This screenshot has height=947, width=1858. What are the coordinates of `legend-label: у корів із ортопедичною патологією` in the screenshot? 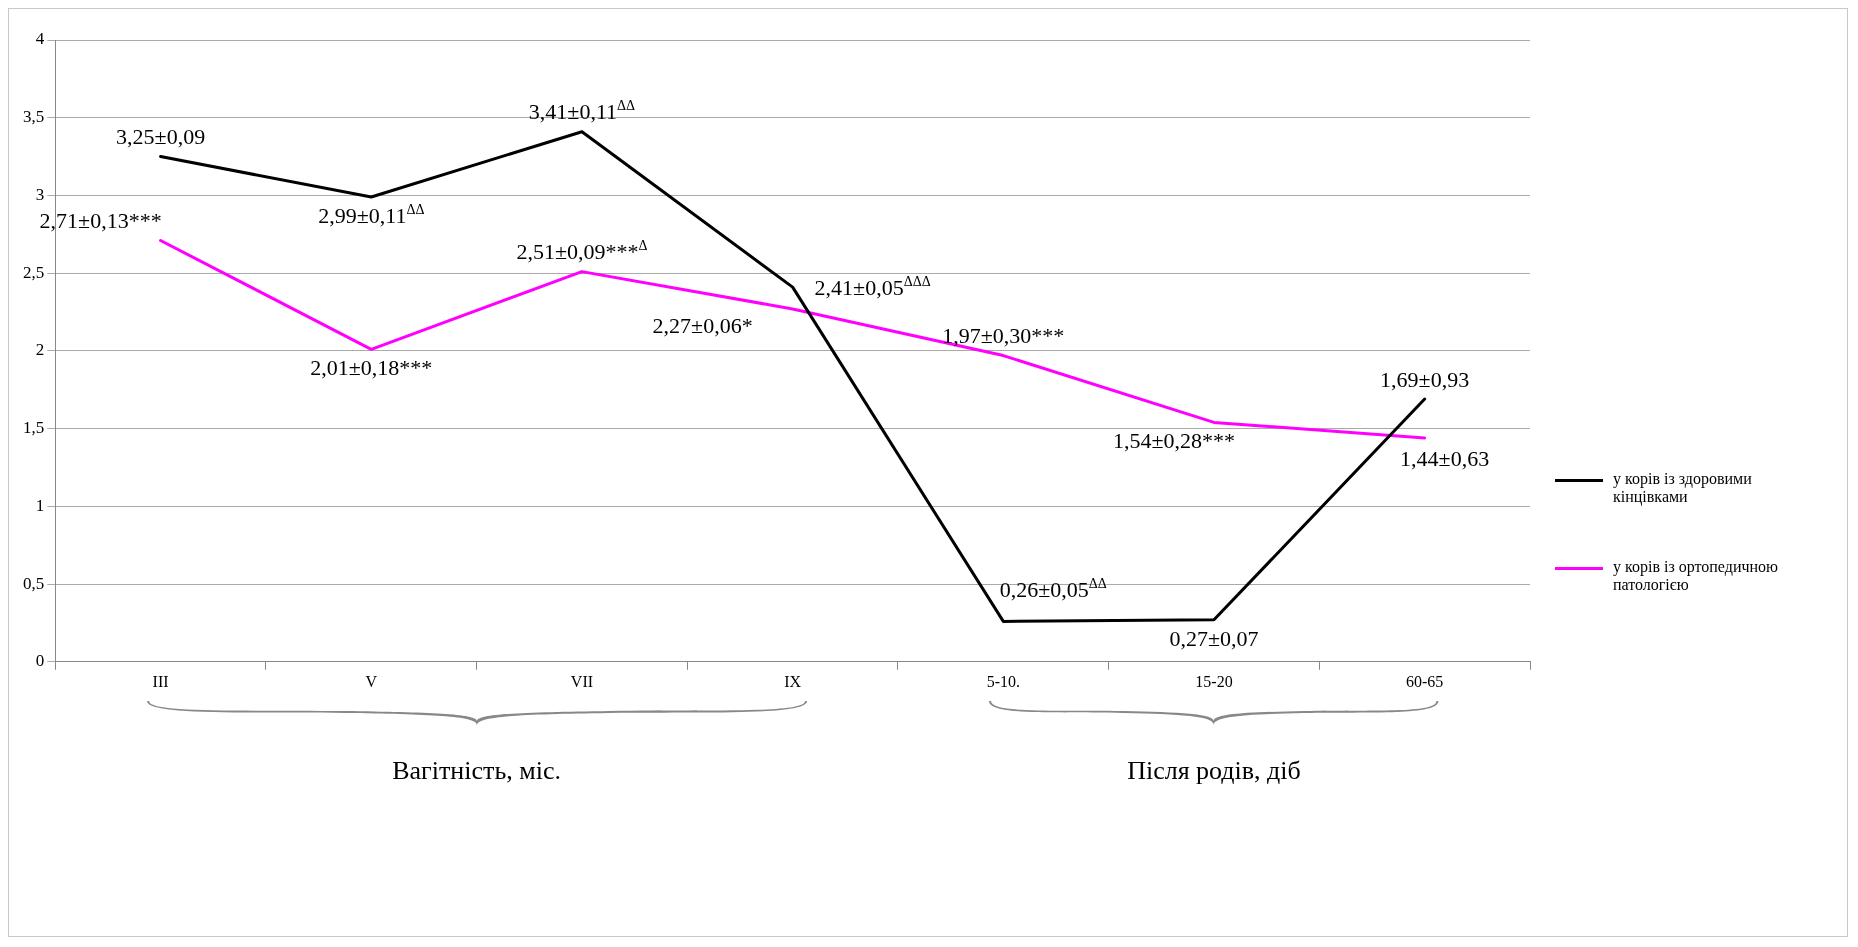 It's located at (1696, 576).